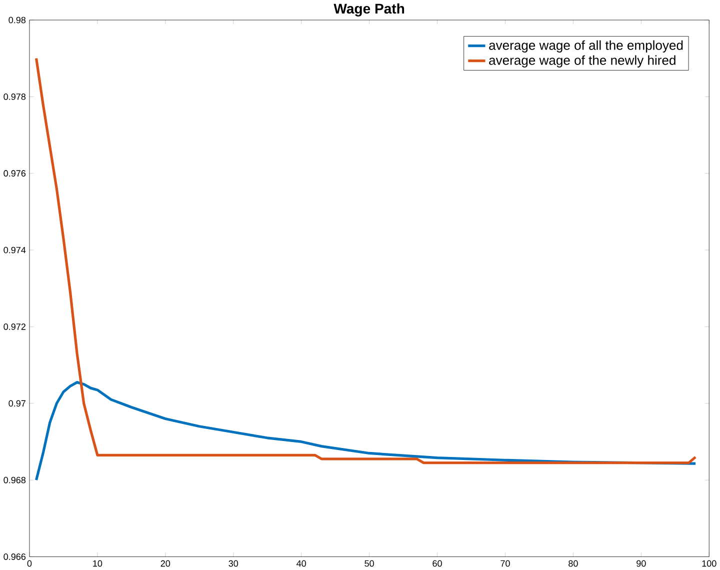 This screenshot has width=720, height=570. Describe the element at coordinates (15, 327) in the screenshot. I see `y-tick-label: 0.972` at that location.